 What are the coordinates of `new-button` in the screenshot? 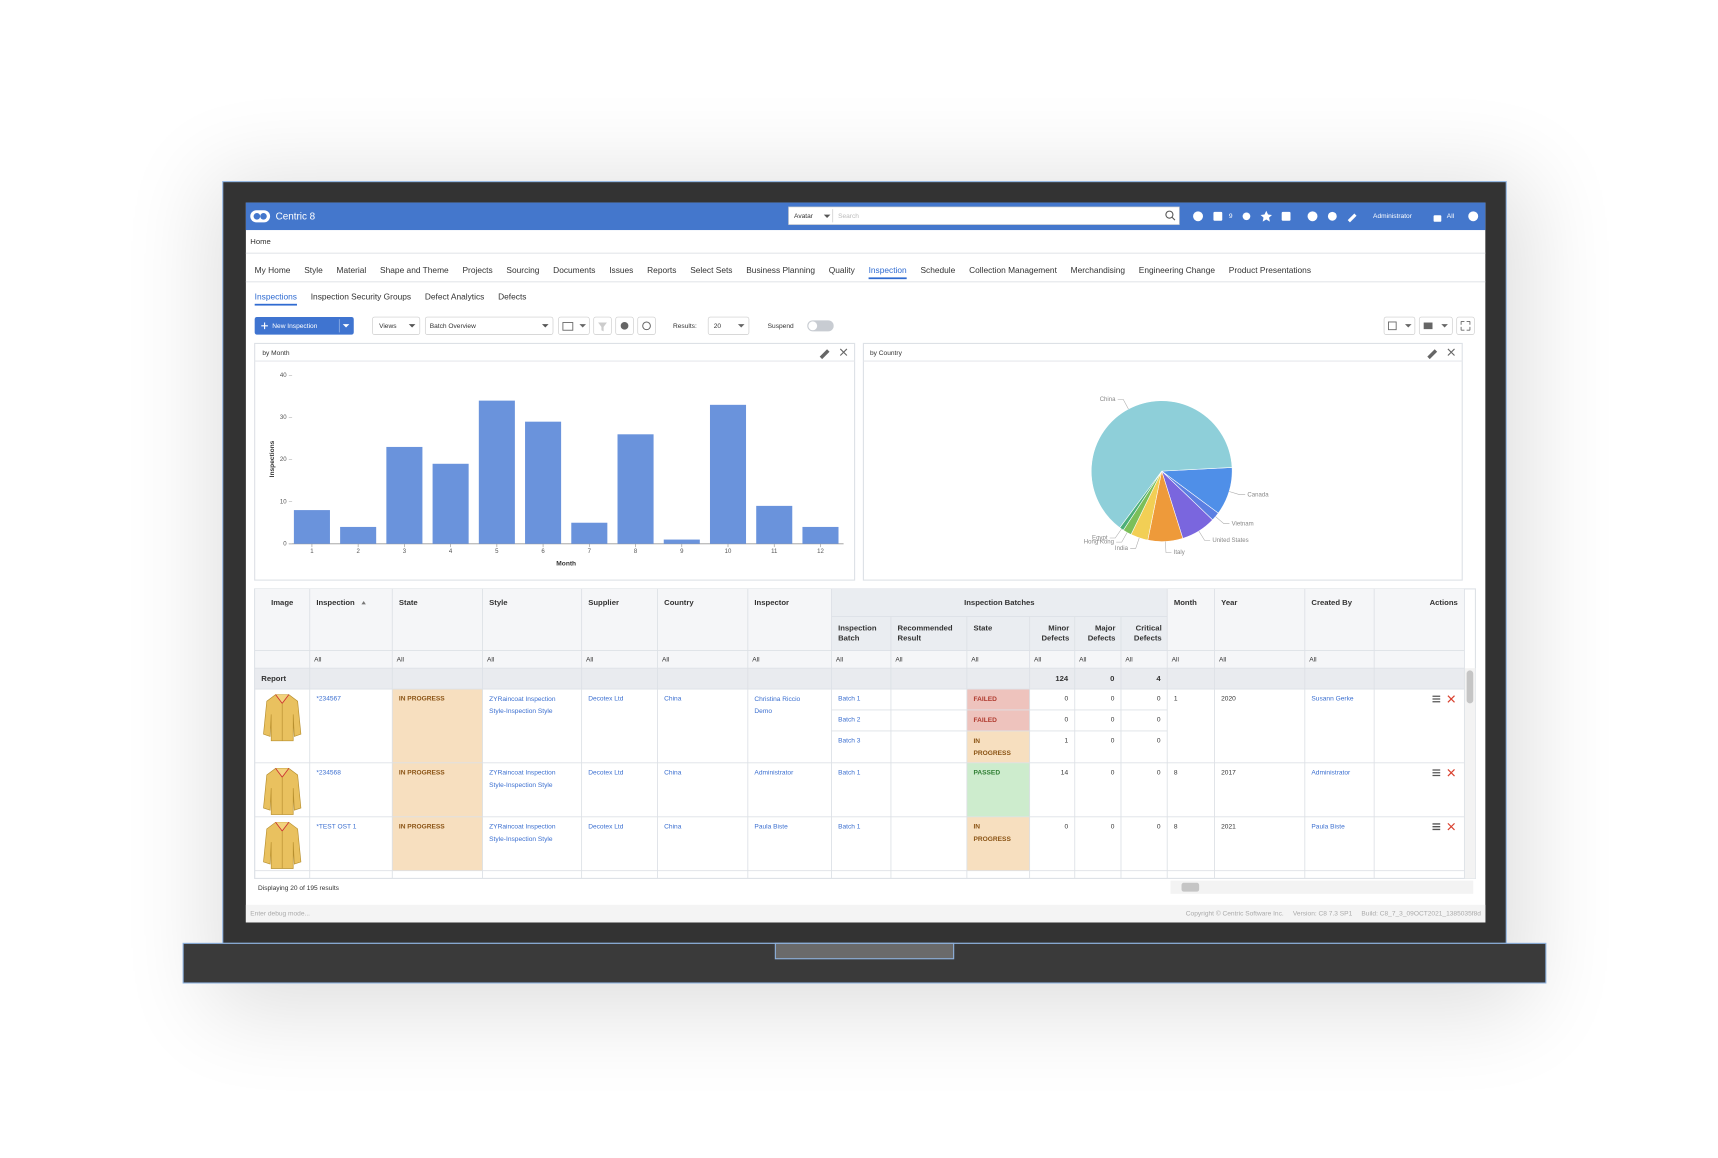 It's located at (304, 326).